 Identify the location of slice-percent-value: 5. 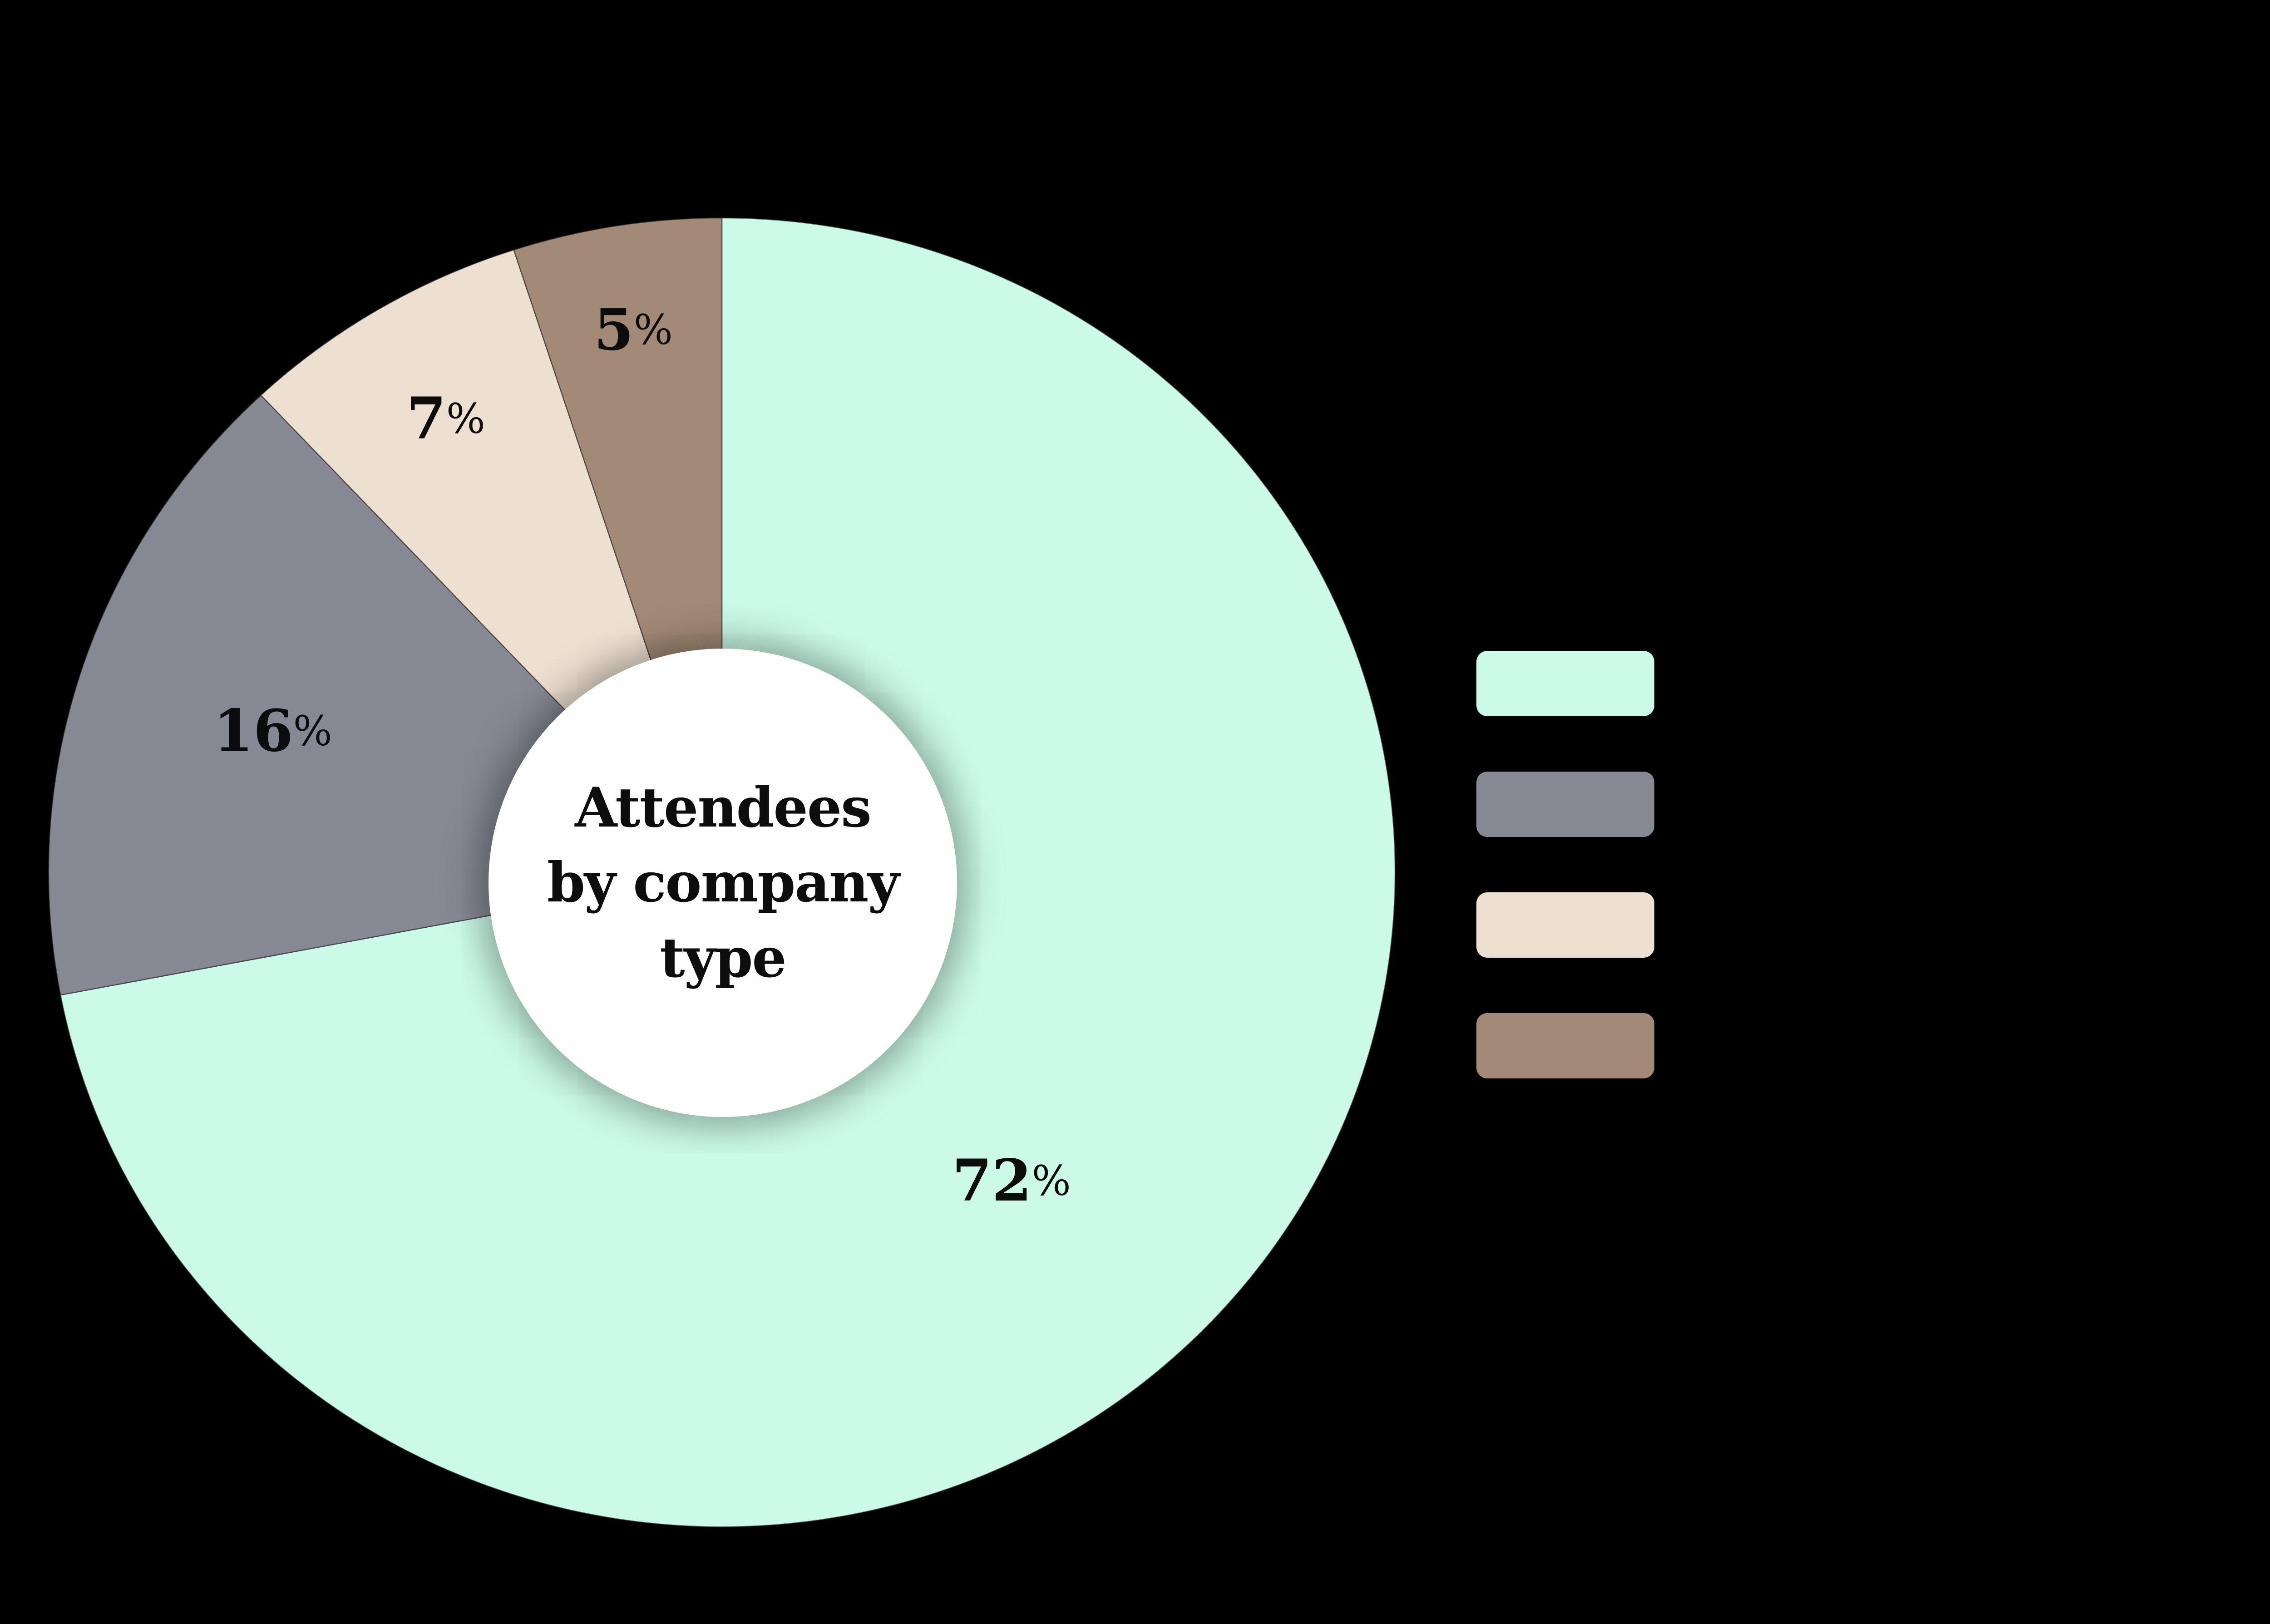
(614, 329).